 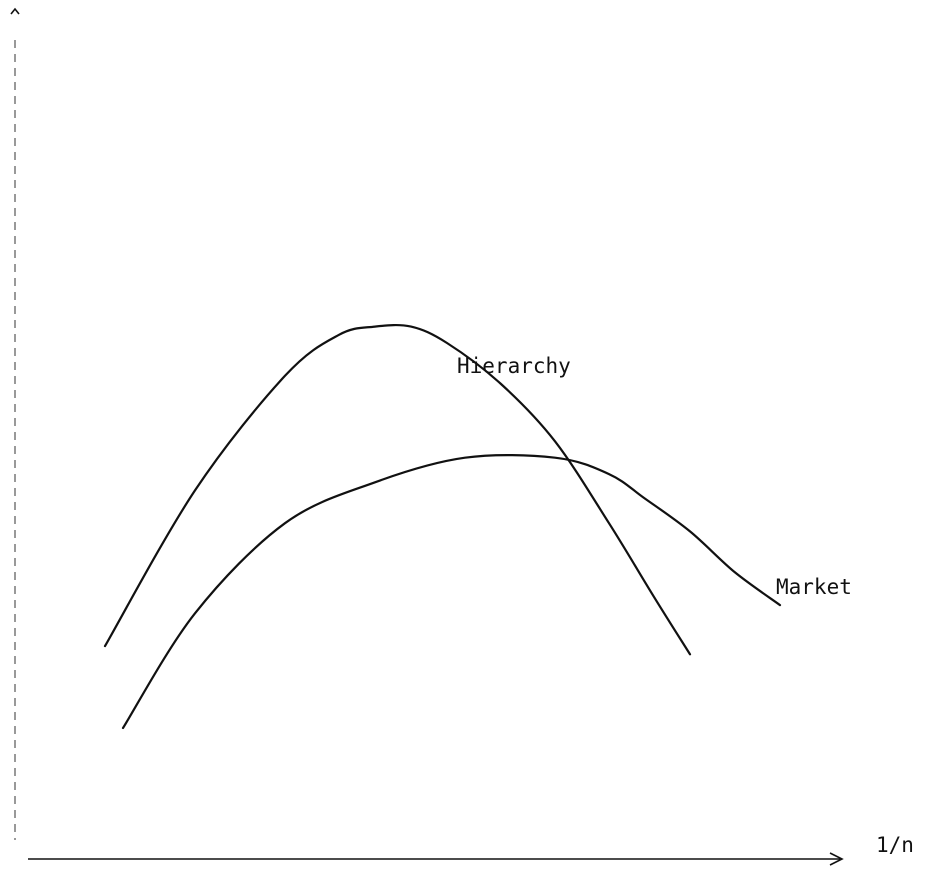 What do you see at coordinates (15, 11) in the screenshot?
I see `y-axis-arrow-head` at bounding box center [15, 11].